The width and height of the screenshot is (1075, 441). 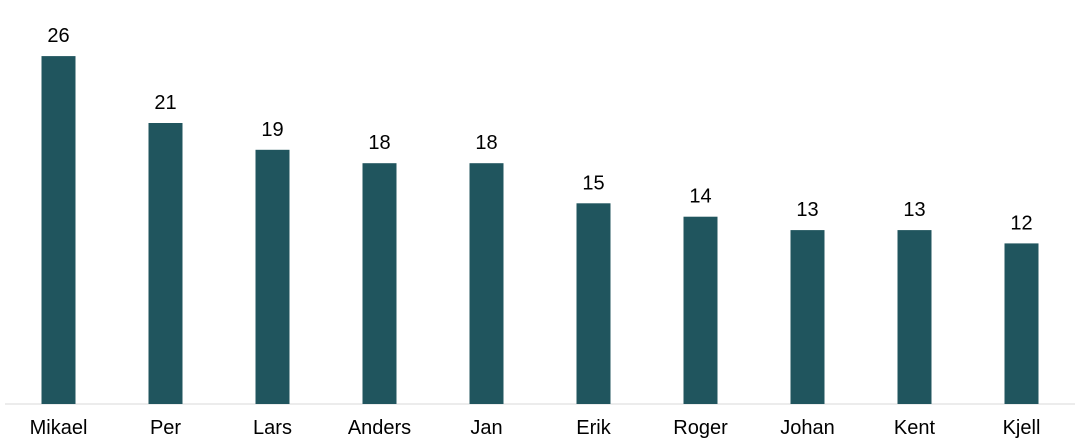 What do you see at coordinates (807, 317) in the screenshot?
I see `bar-johan` at bounding box center [807, 317].